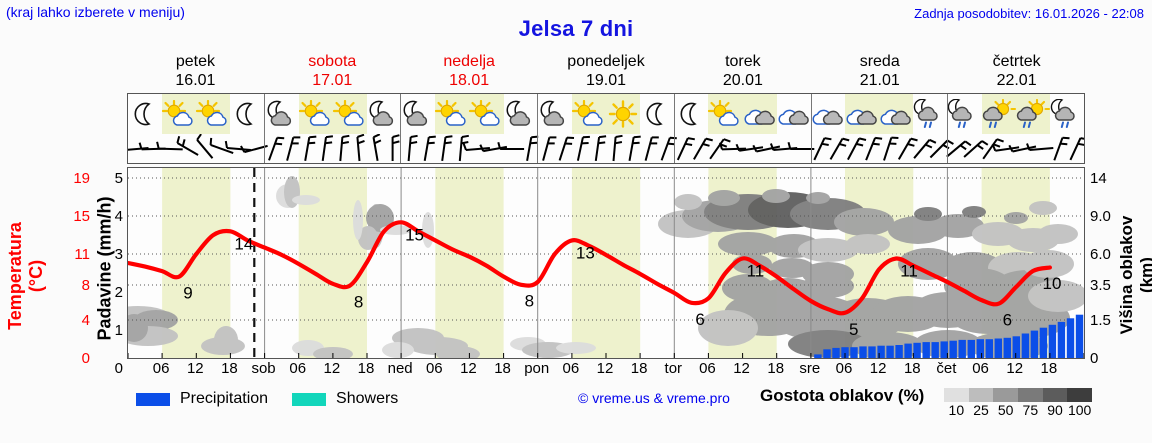  I want to click on cloud-height-tick: 3.5, so click(1100, 285).